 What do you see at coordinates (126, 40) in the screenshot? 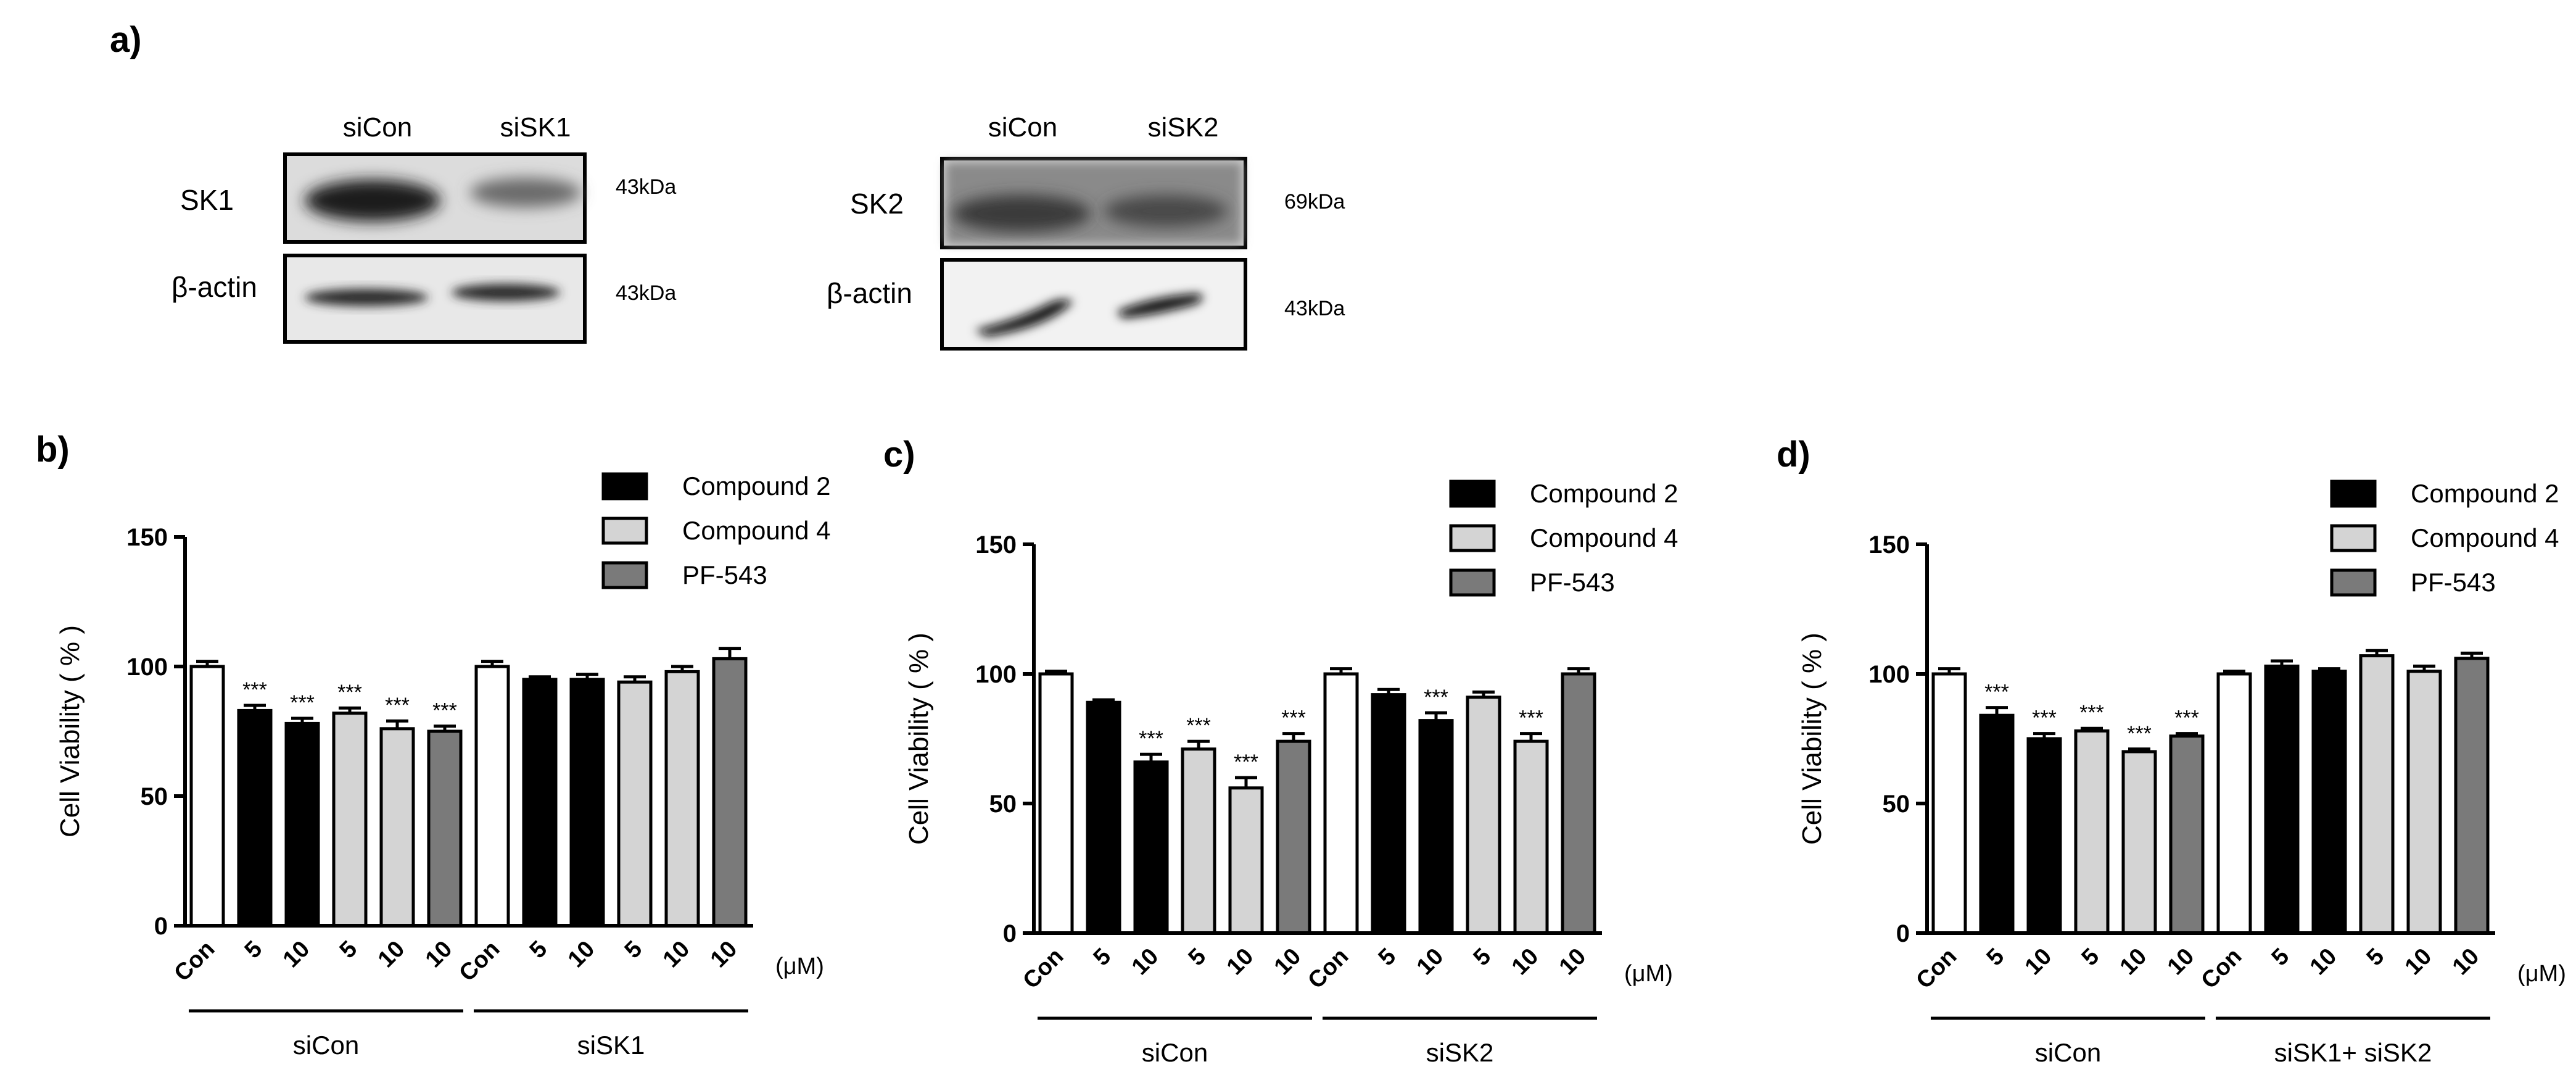
I see `panel-a-label: a)` at bounding box center [126, 40].